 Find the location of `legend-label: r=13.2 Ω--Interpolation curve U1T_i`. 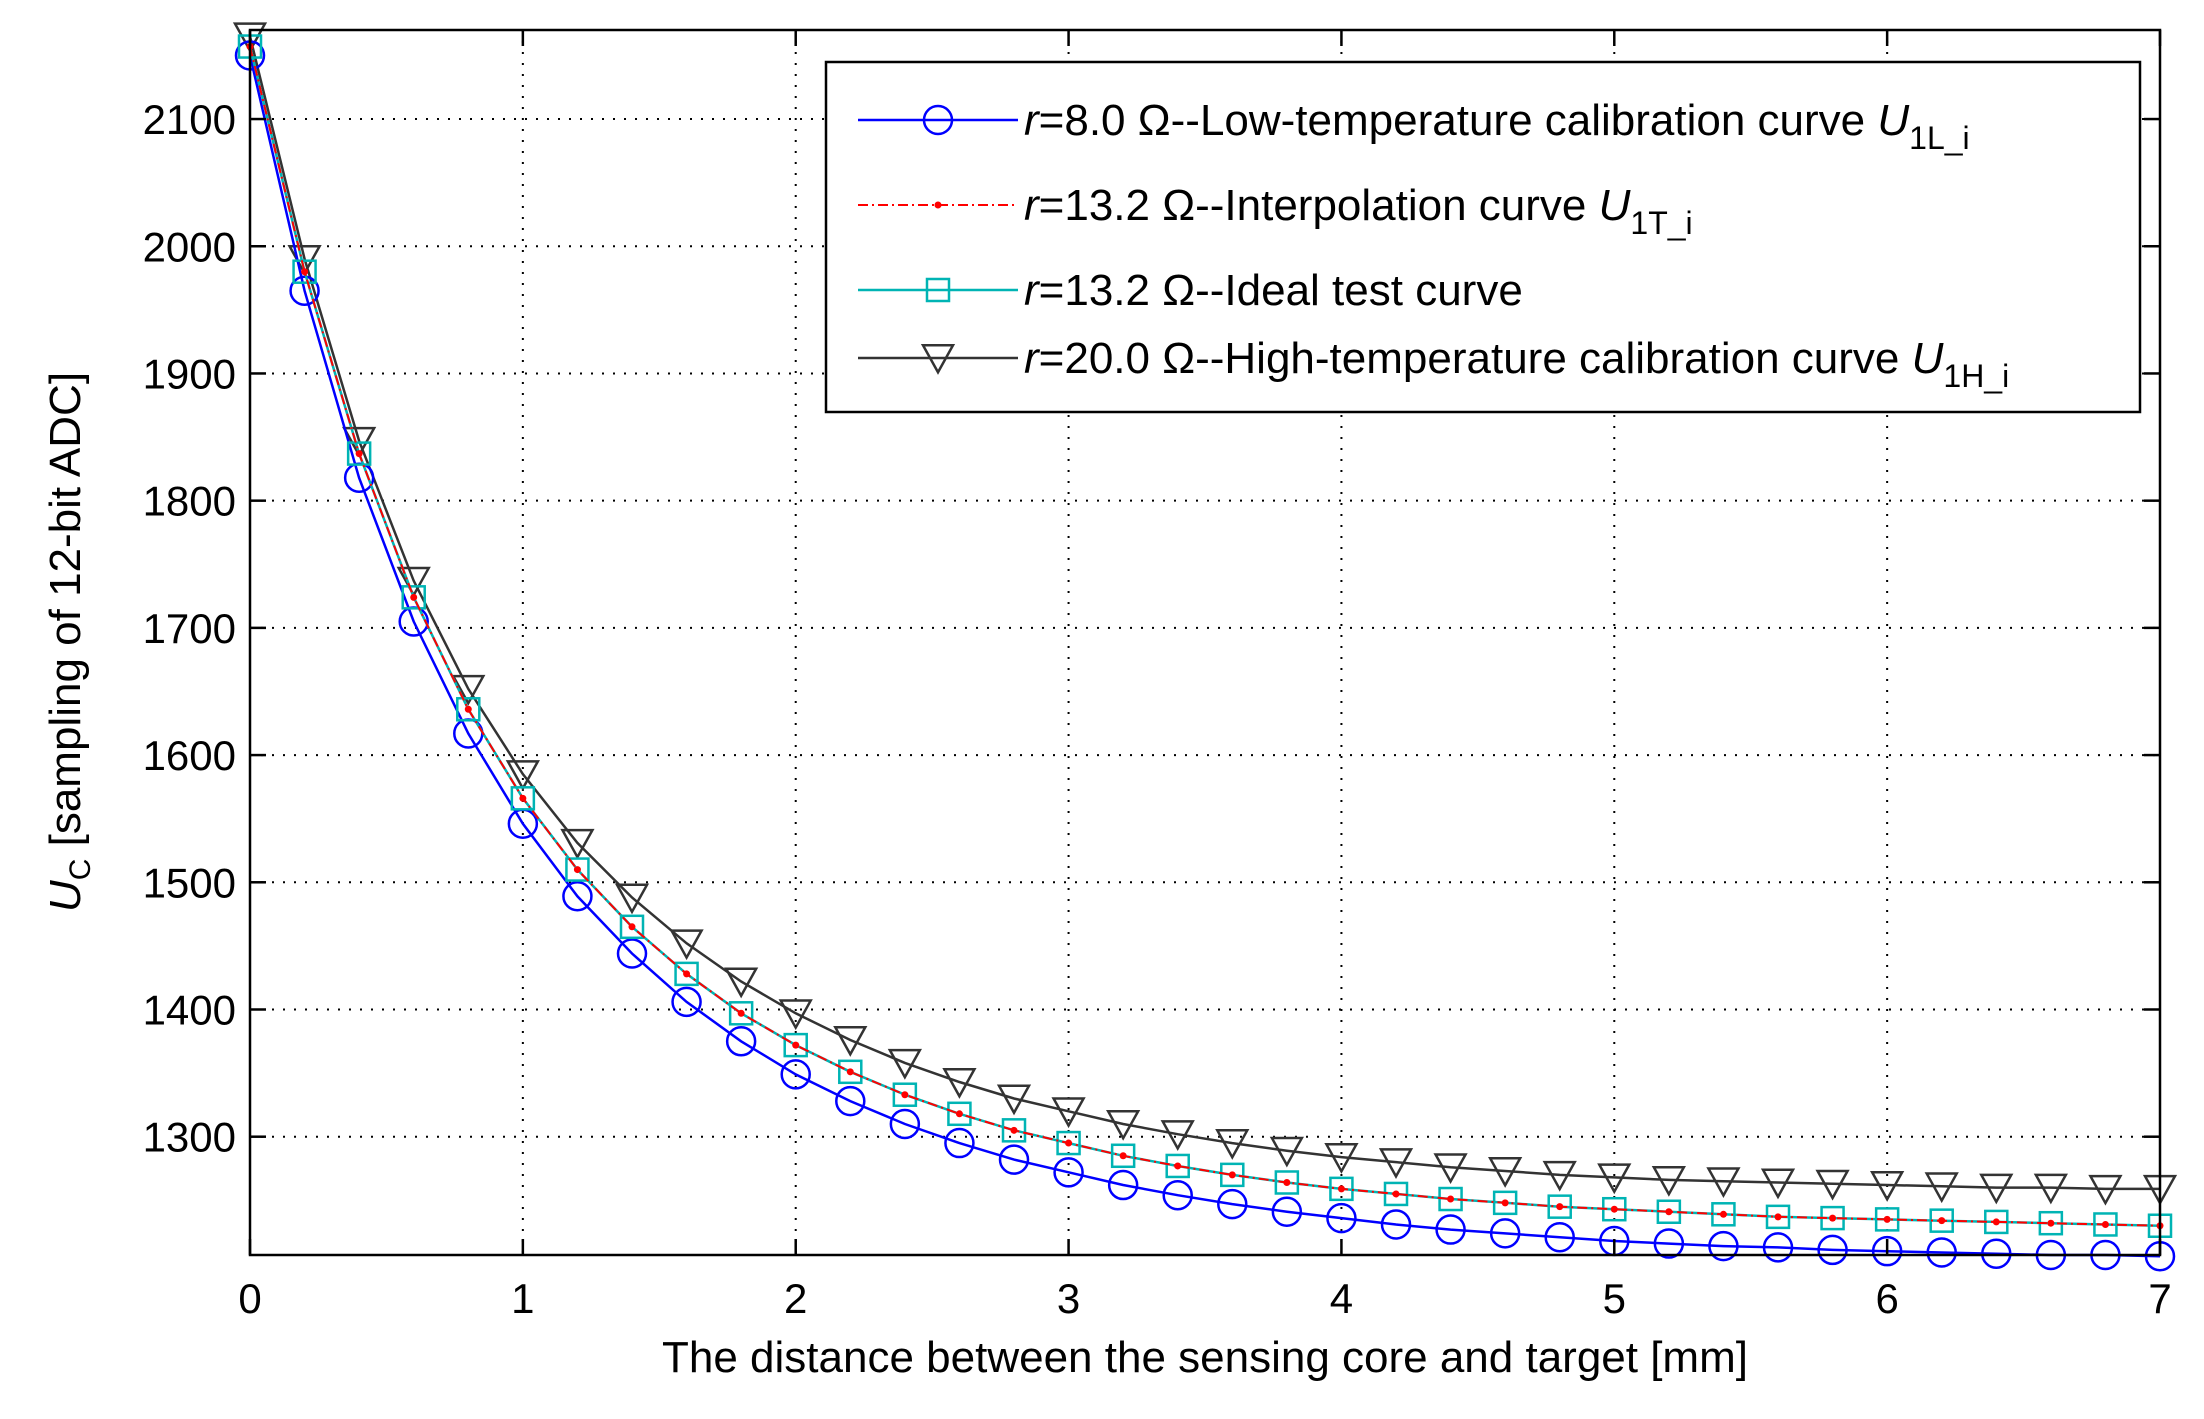

legend-label: r=13.2 Ω--Interpolation curve U1T_i is located at coordinates (1358, 211).